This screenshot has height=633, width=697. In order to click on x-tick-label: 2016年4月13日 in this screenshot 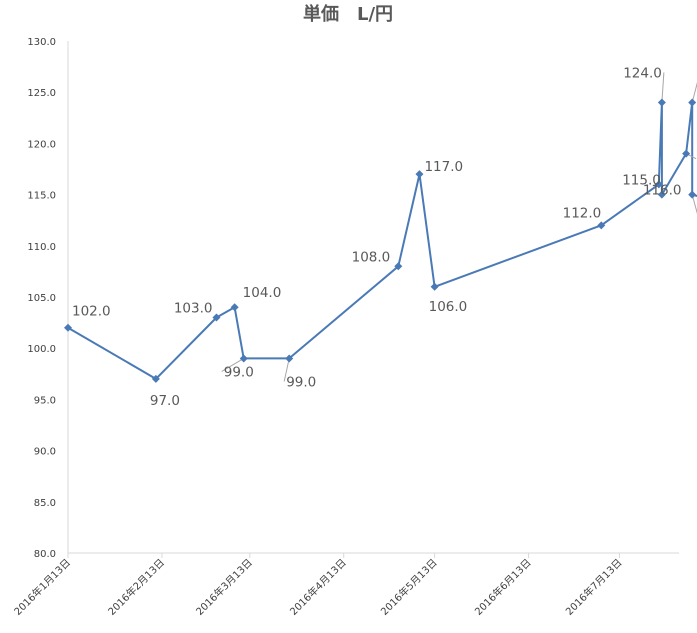, I will do `click(318, 587)`.